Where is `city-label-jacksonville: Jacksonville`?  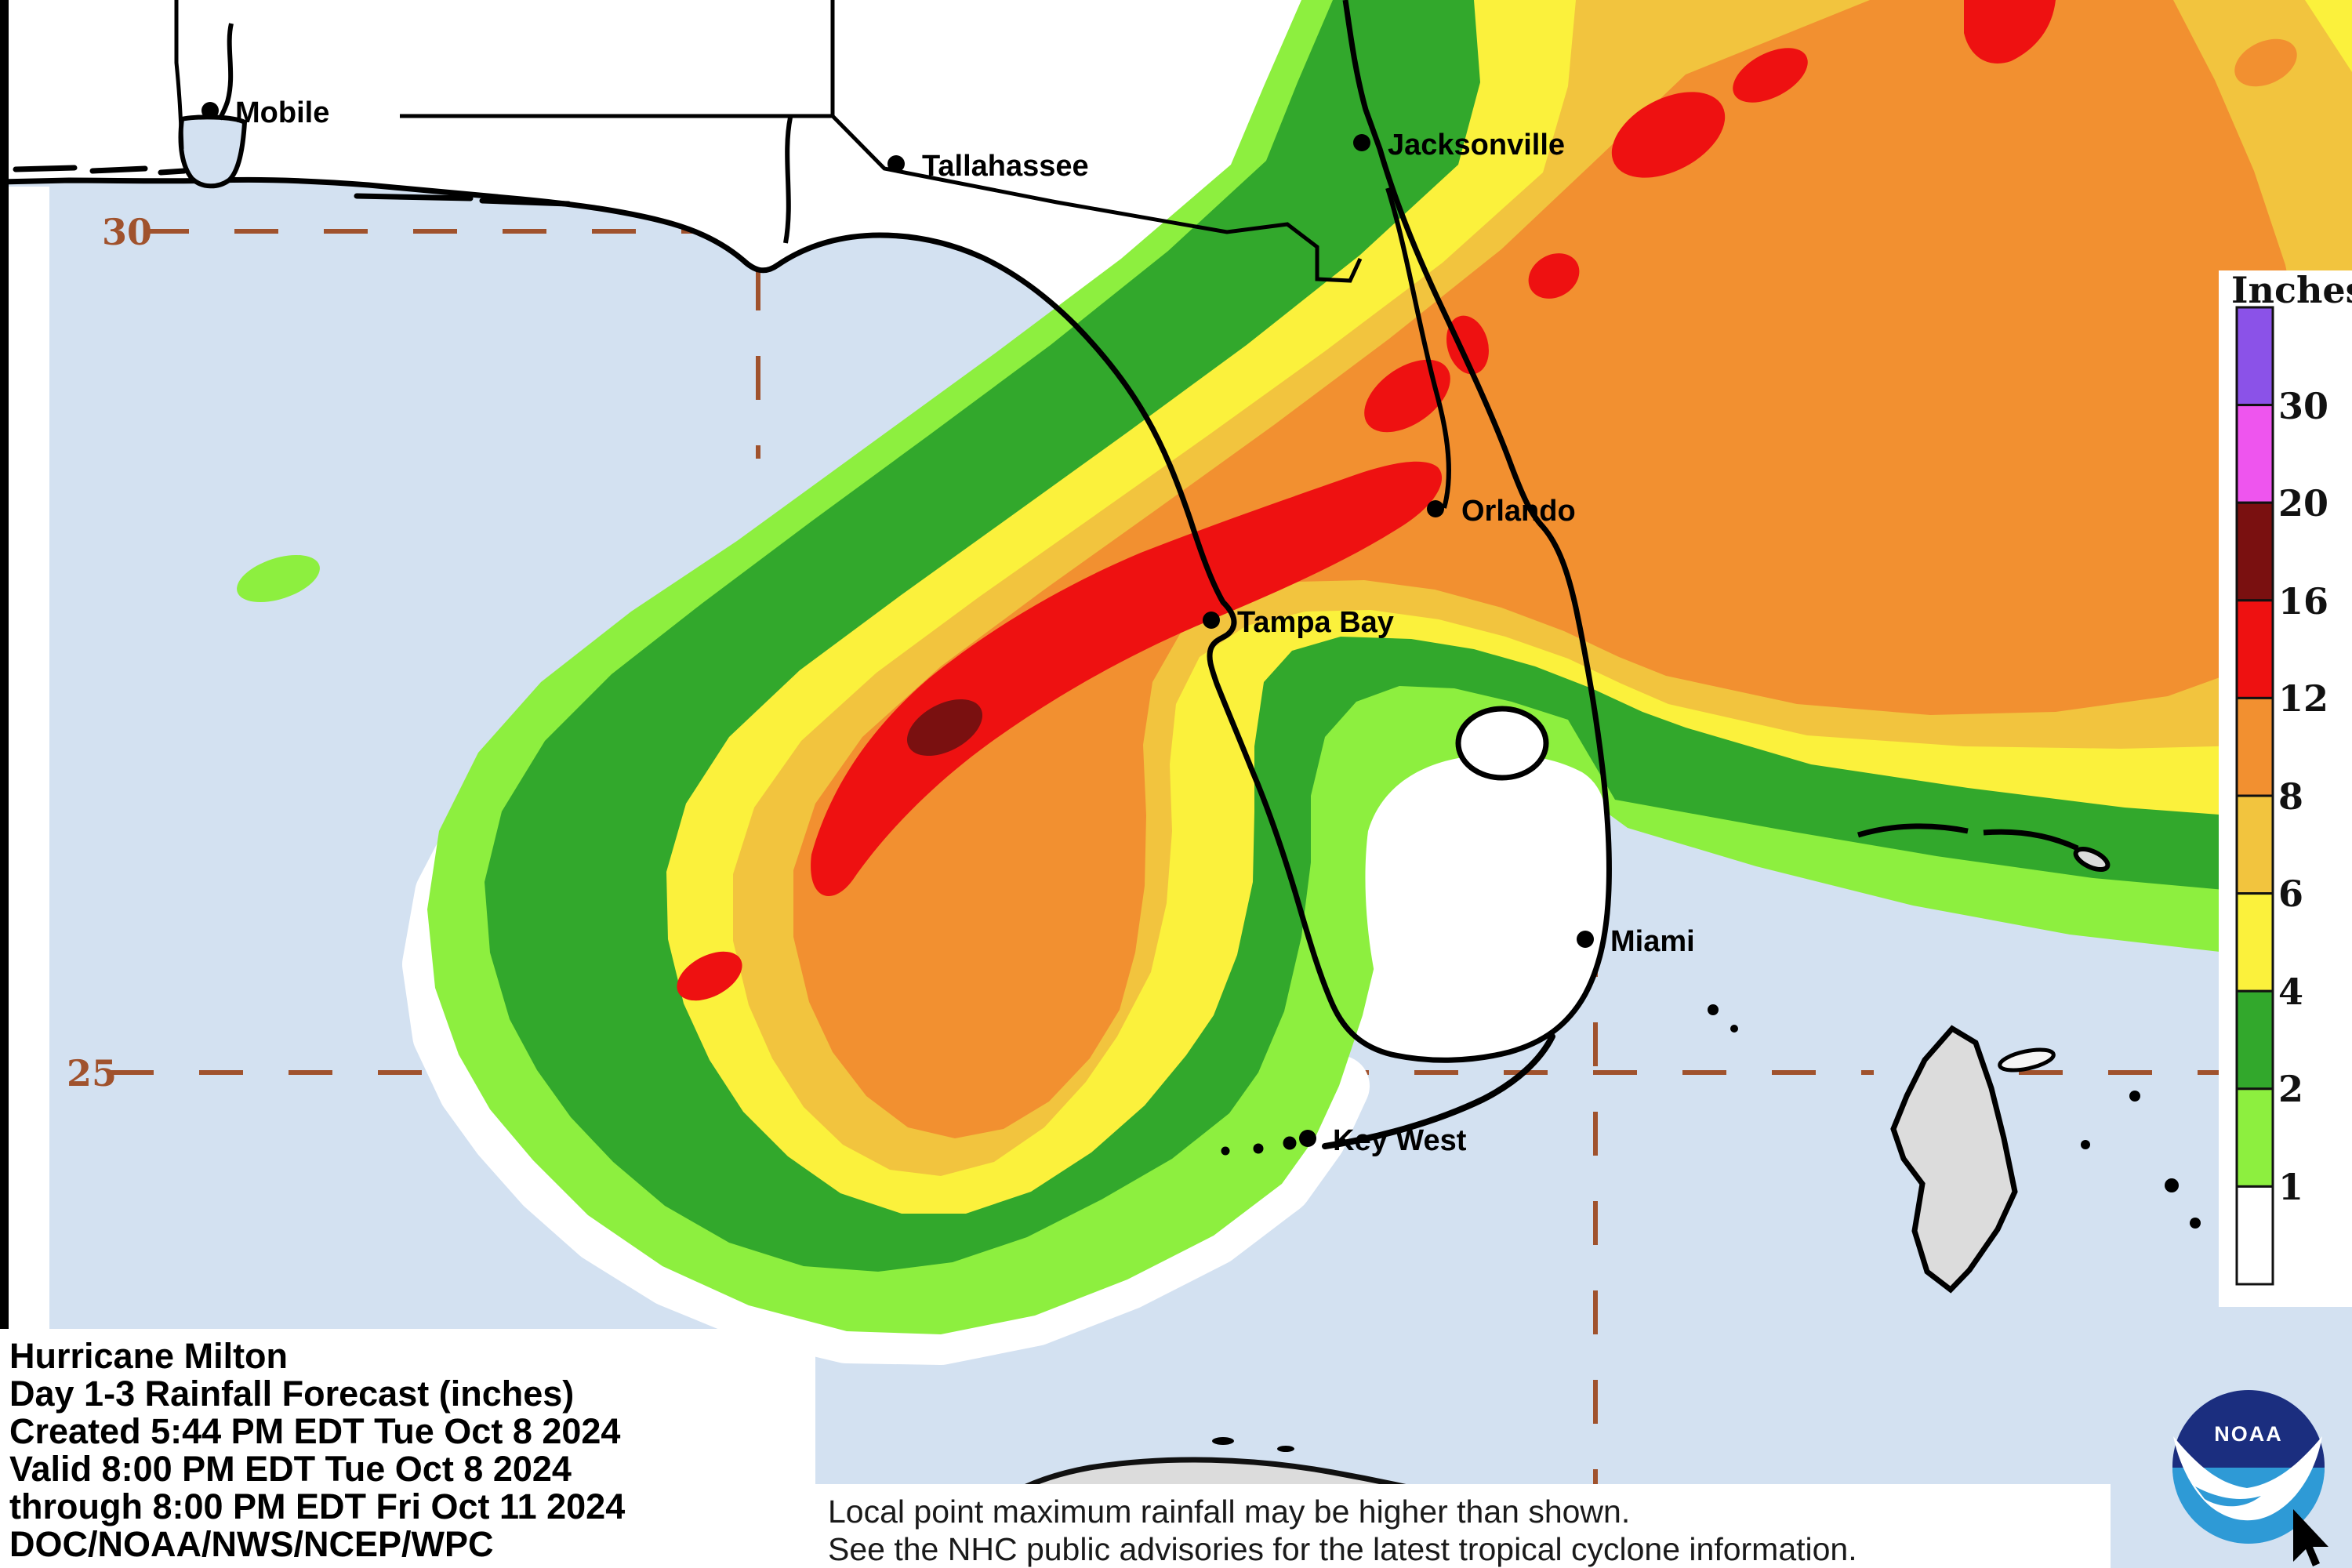 city-label-jacksonville: Jacksonville is located at coordinates (1476, 145).